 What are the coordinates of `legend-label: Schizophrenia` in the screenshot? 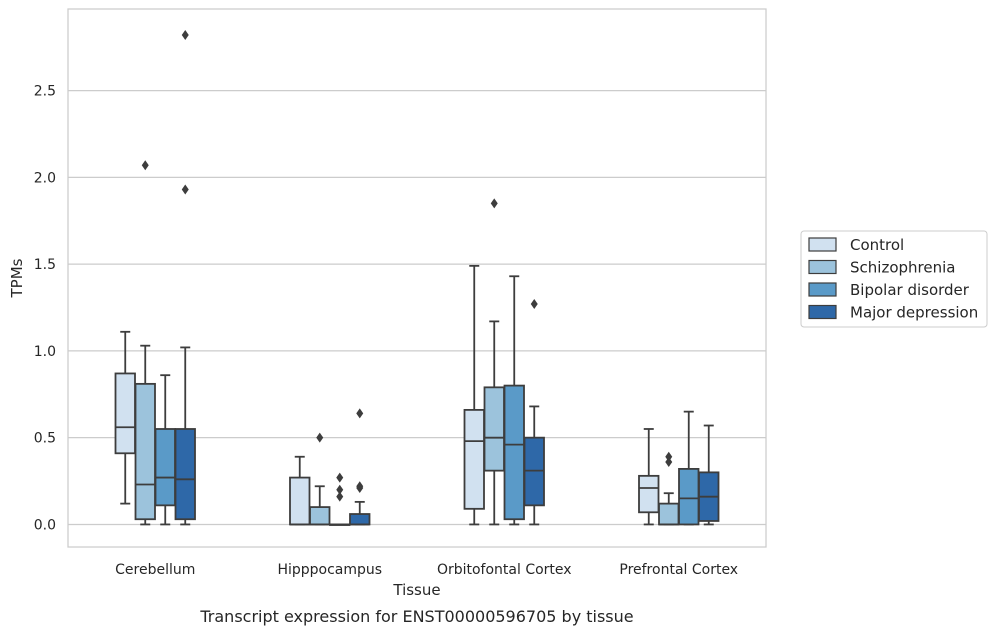 It's located at (902, 268).